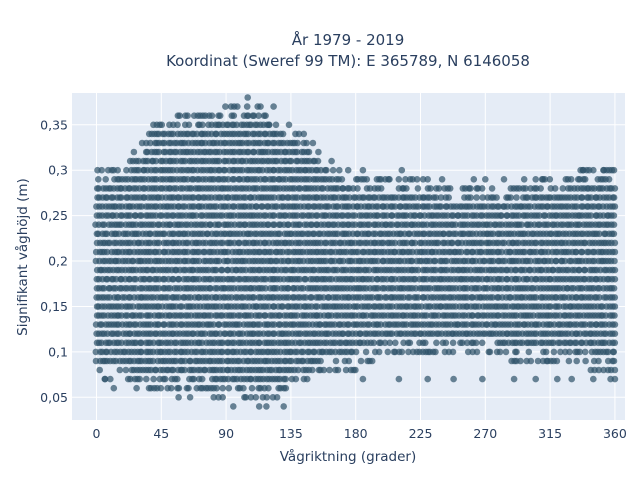 This screenshot has width=640, height=480. Describe the element at coordinates (421, 433) in the screenshot. I see `x-tick-label: 225` at that location.